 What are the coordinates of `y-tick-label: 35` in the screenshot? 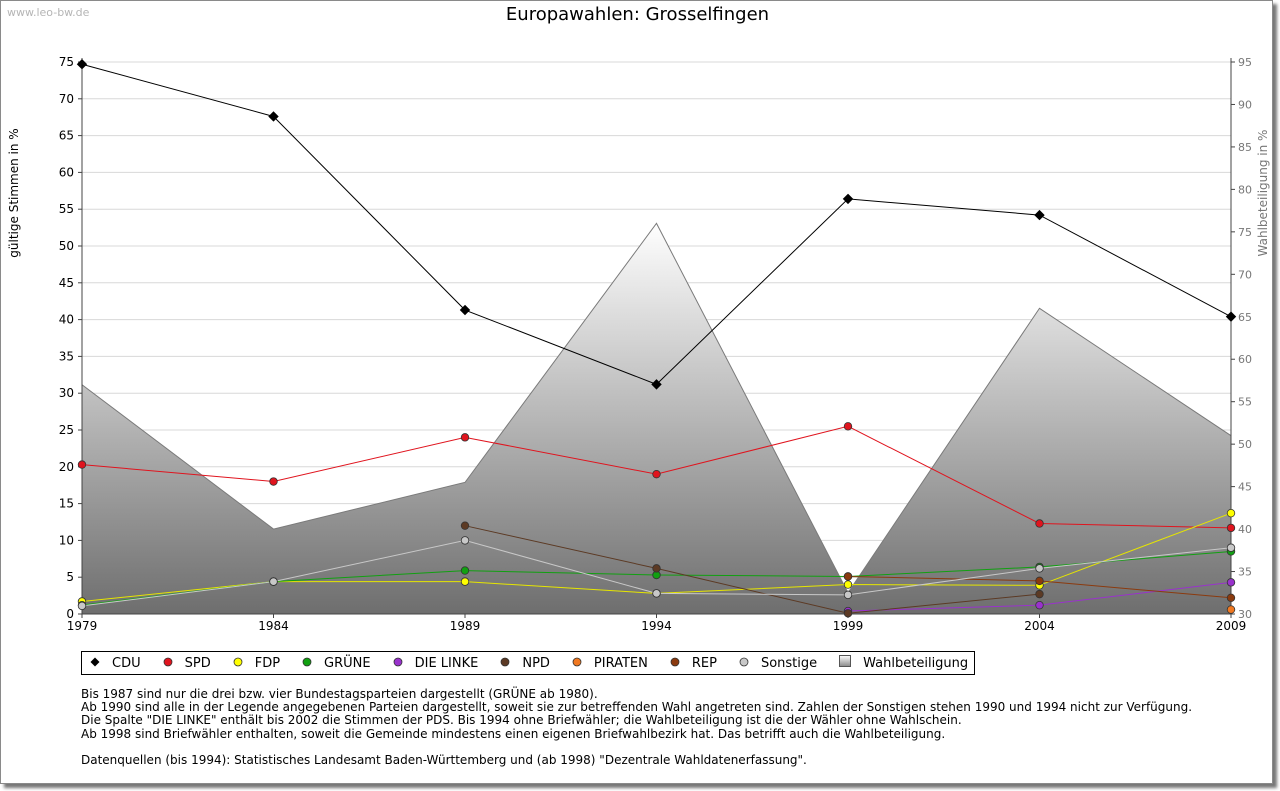 It's located at (66, 356).